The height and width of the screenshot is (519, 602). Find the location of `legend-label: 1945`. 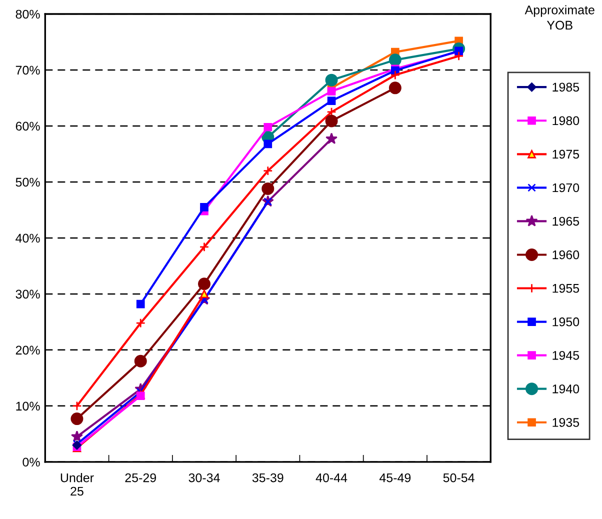

legend-label: 1945 is located at coordinates (566, 355).